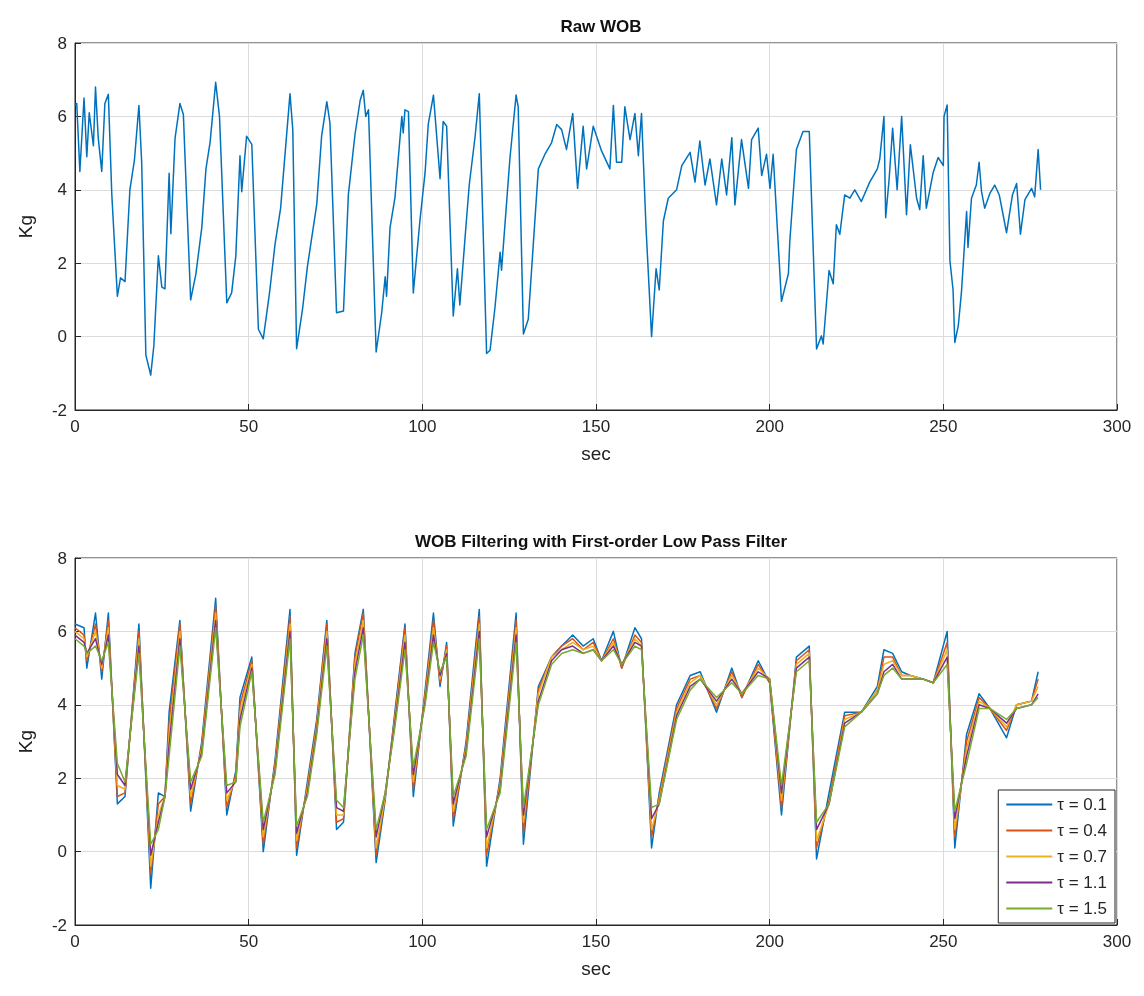 The image size is (1144, 996). I want to click on legend-label: τ = 0.7, so click(1082, 856).